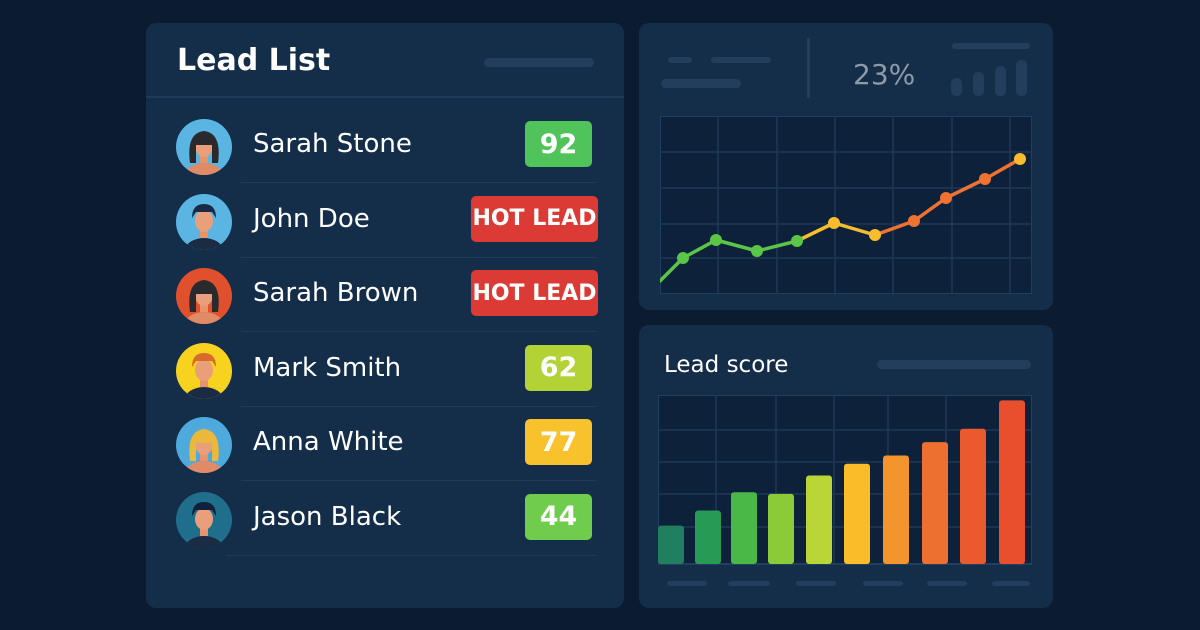  I want to click on lead-row: Sarah Brown HOT LEAD, so click(385, 295).